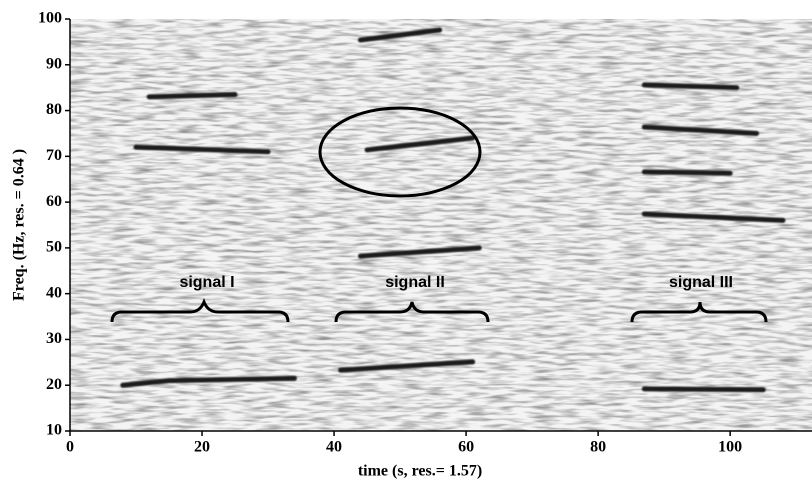  I want to click on y-axis-label: Freq. (Hz, res. = 0.64 ), so click(19, 225).